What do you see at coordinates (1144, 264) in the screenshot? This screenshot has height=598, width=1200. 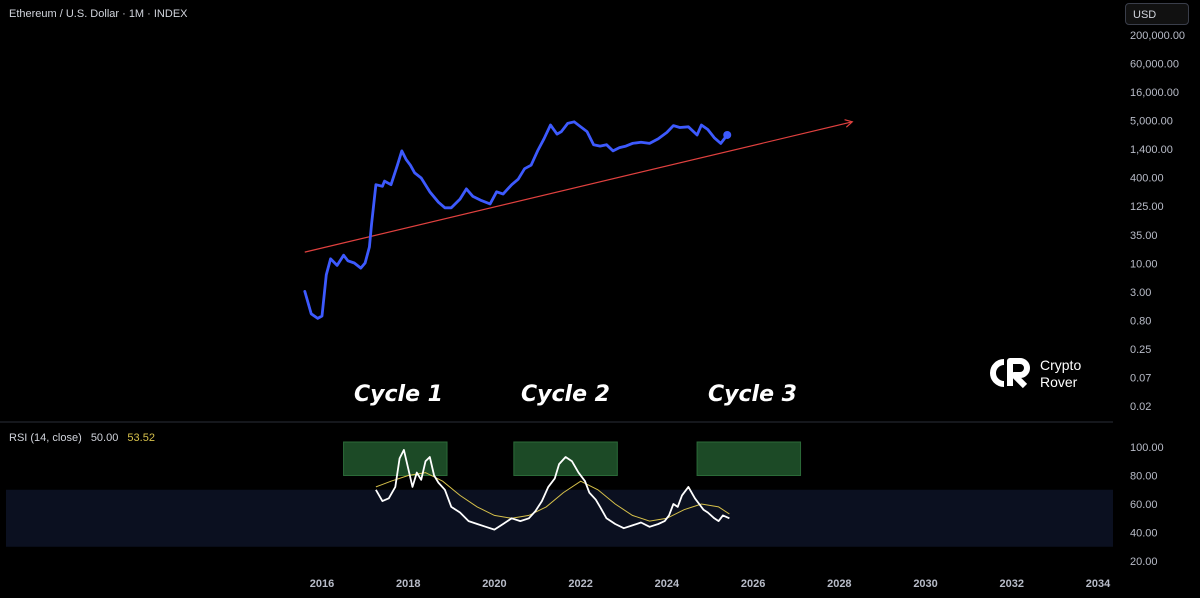 I see `price-tick-label: 10.00` at bounding box center [1144, 264].